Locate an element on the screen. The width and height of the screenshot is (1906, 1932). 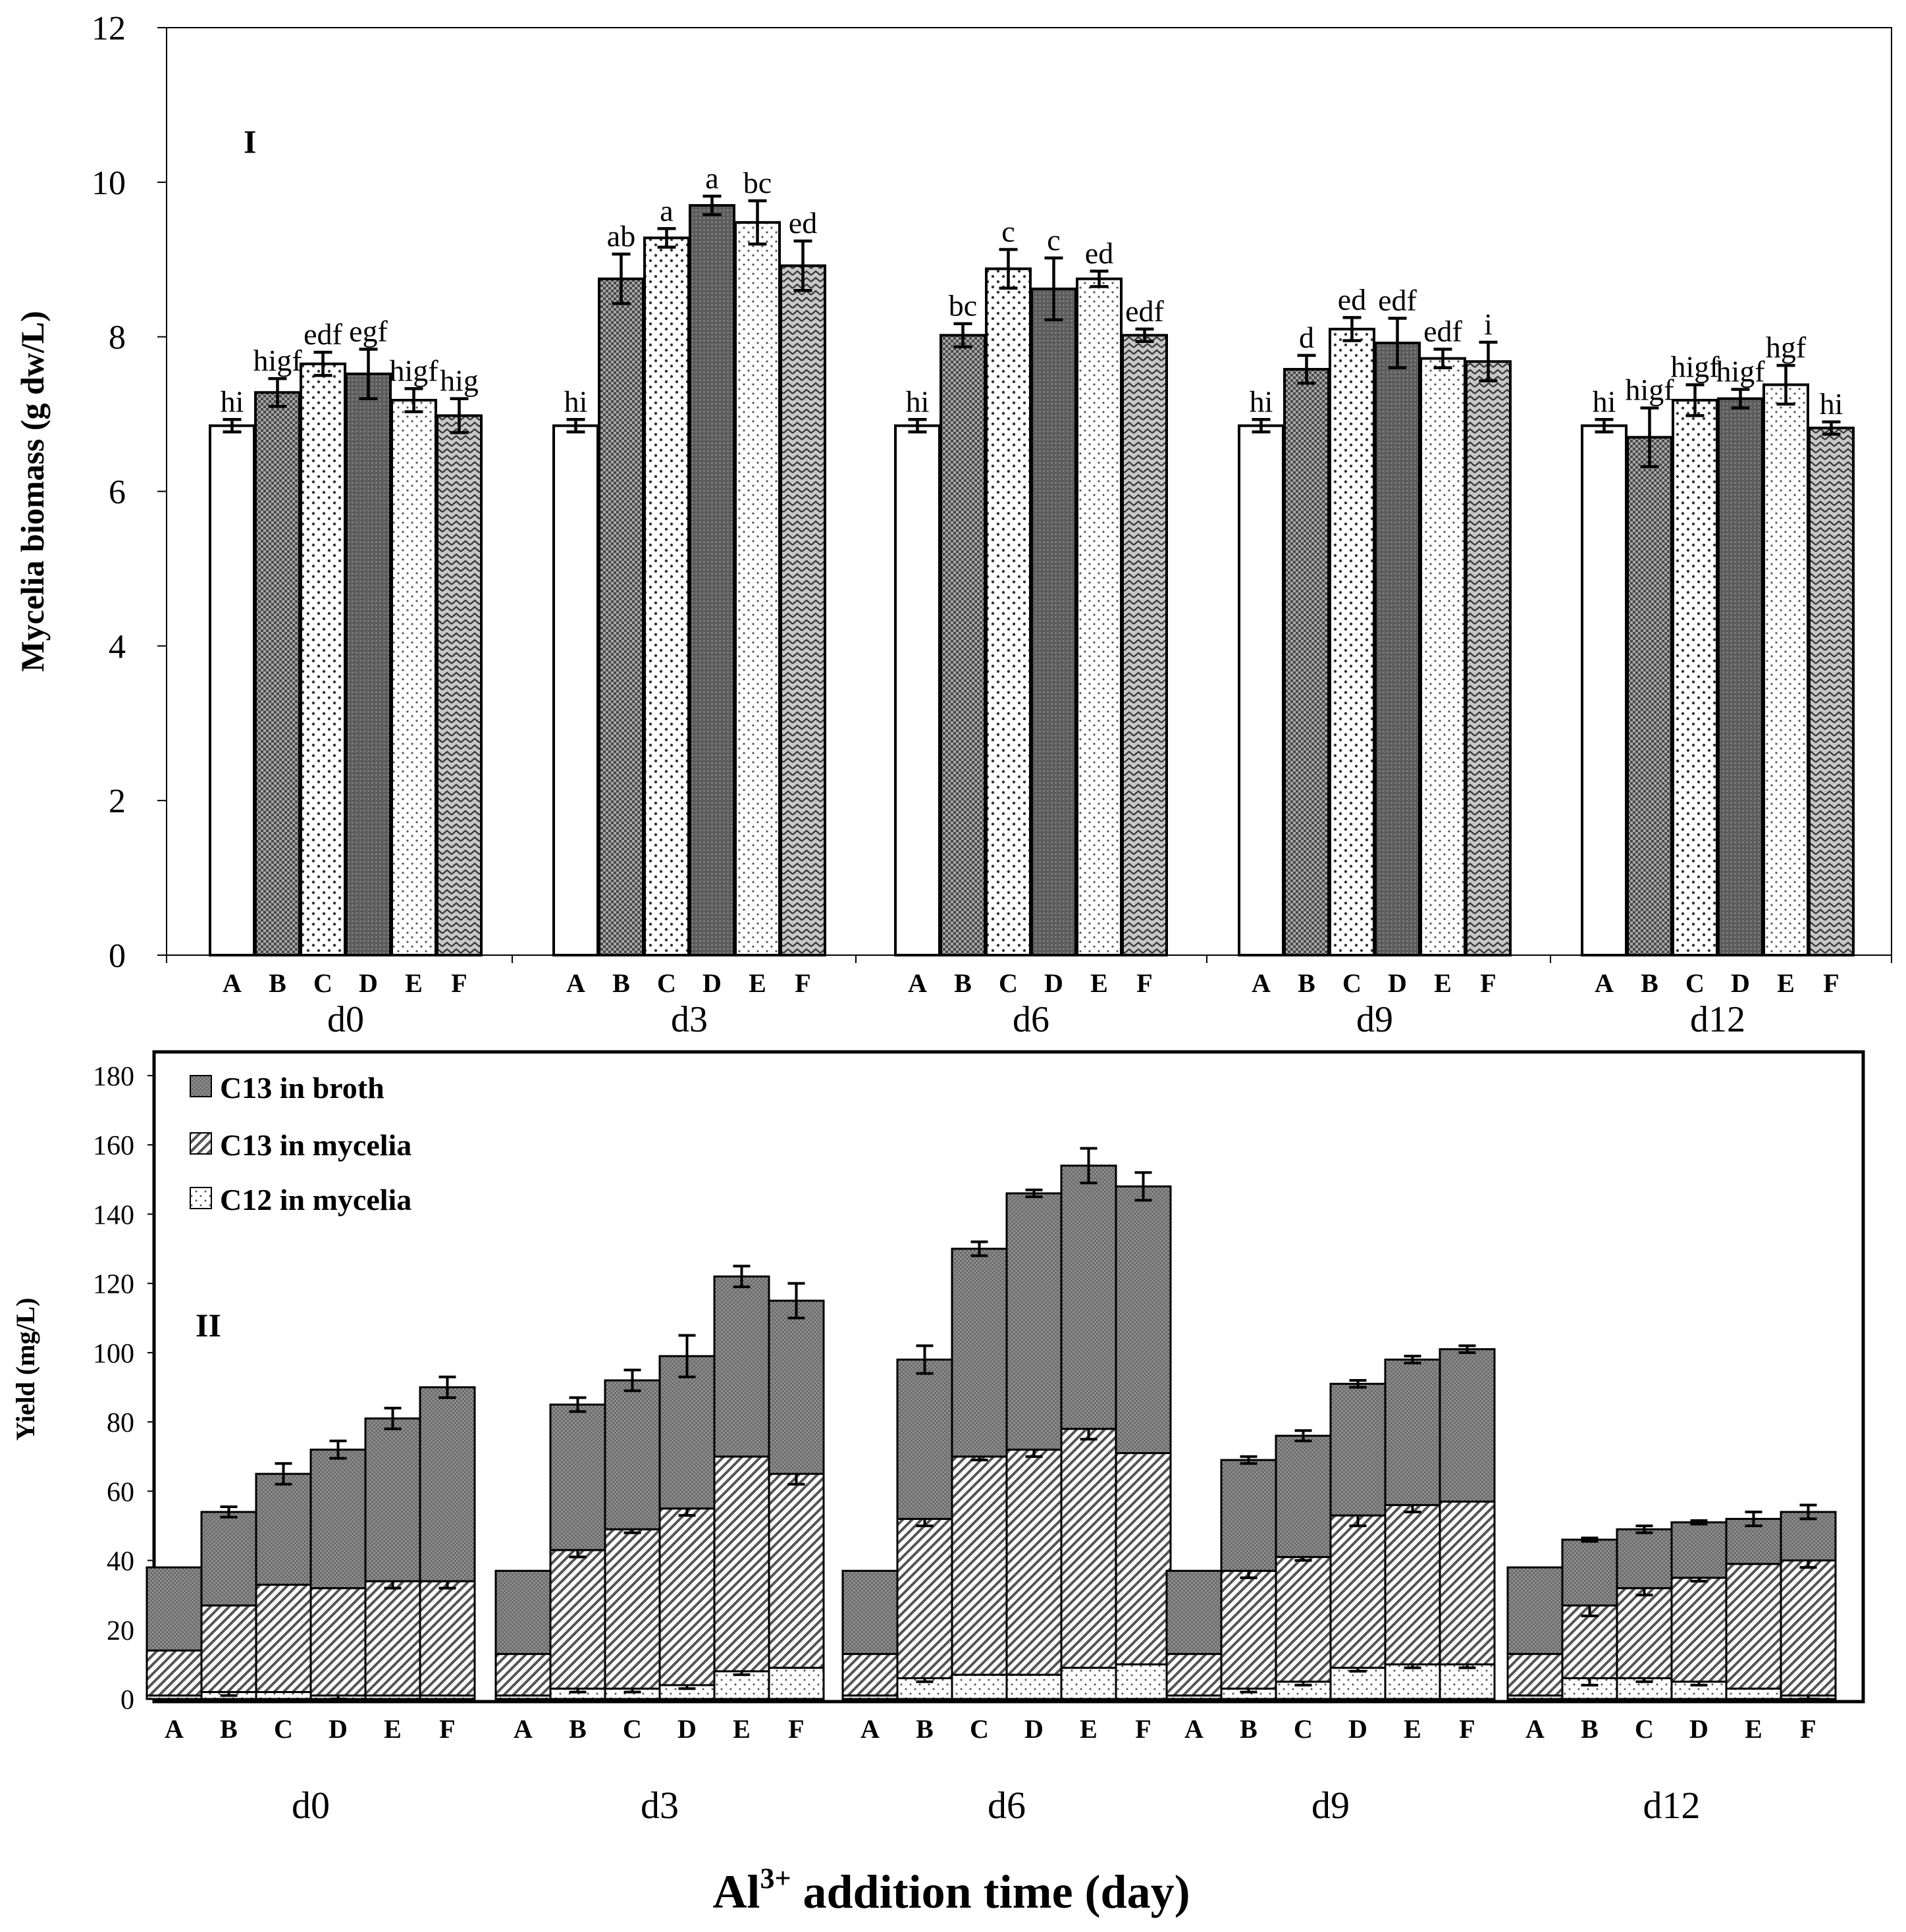
segment-c13-in-broth-d9-E is located at coordinates (1412, 1432).